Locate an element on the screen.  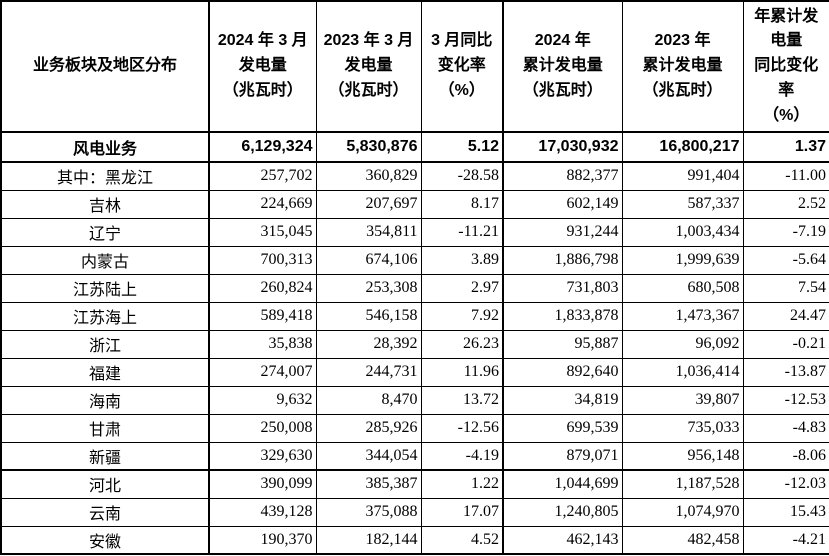
value-cell: 390,099 is located at coordinates (262, 484).